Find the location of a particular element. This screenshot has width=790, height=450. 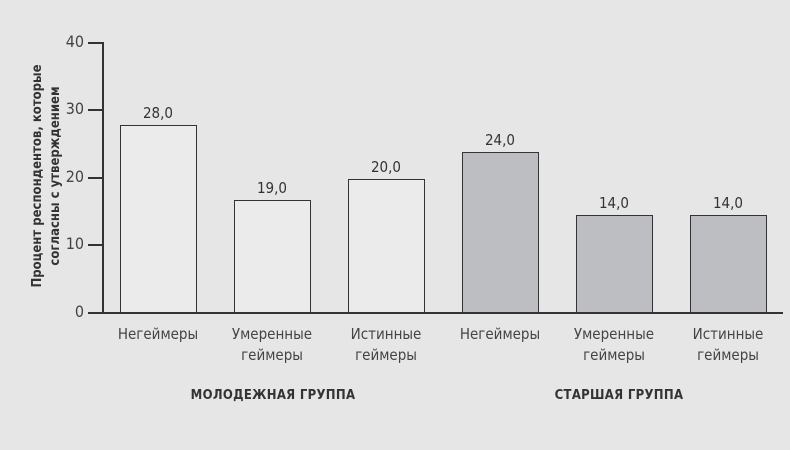

bar-young-moderate is located at coordinates (272, 256).